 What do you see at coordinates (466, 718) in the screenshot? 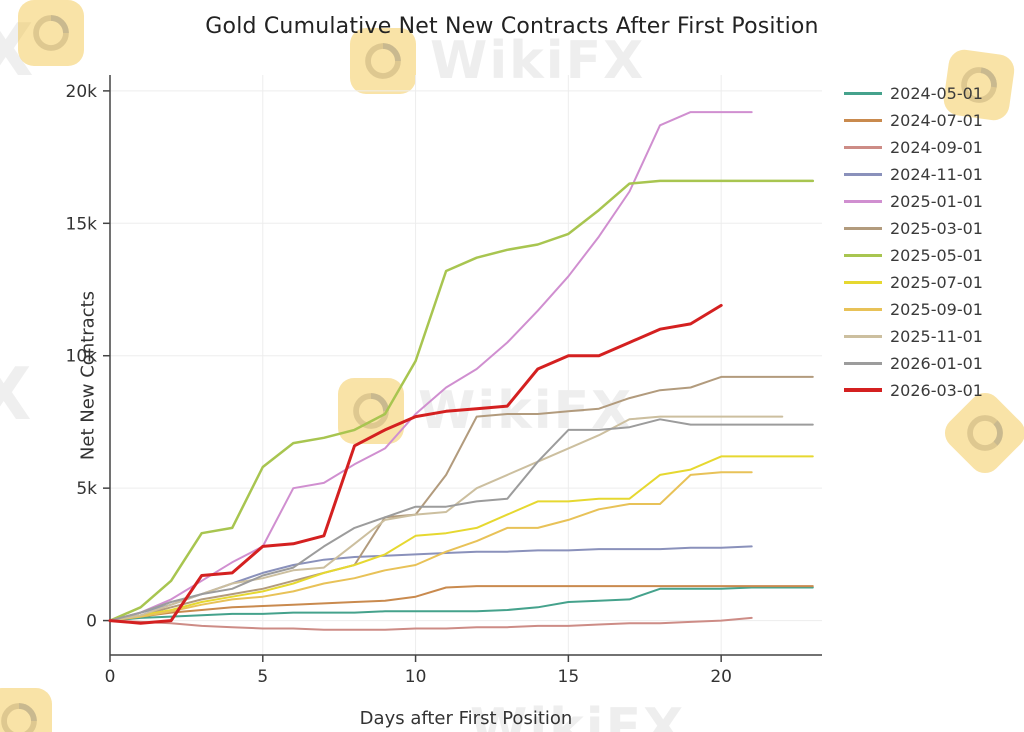
I see `x-axis-title: Days after First Position` at bounding box center [466, 718].